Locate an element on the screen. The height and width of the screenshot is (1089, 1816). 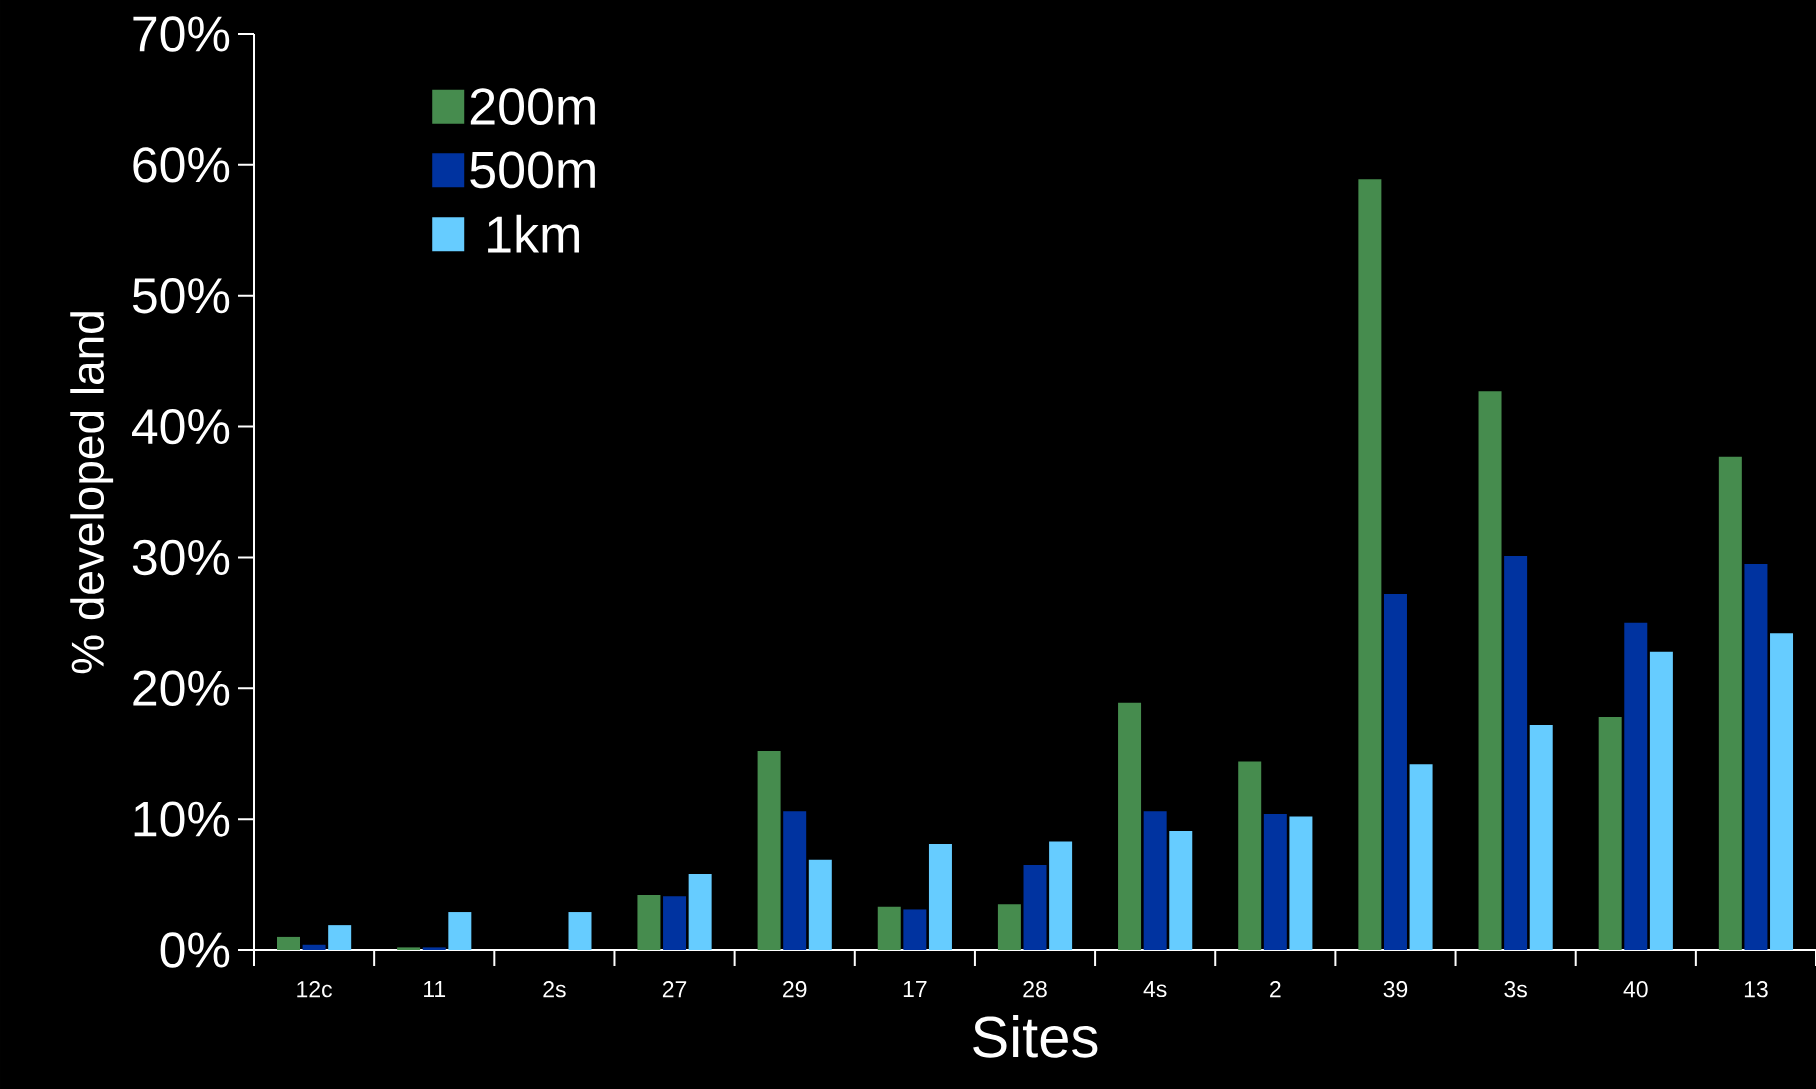
legend-label: 200m is located at coordinates (532, 107).